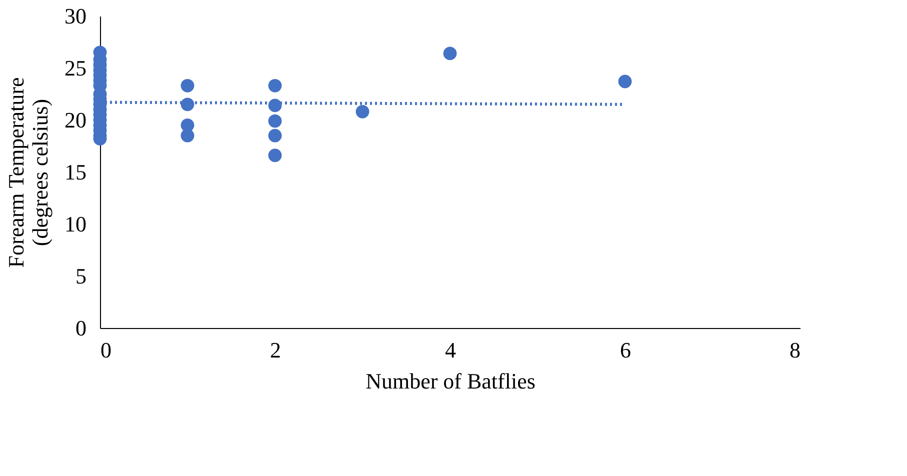  I want to click on y-tick-label: 5, so click(81, 276).